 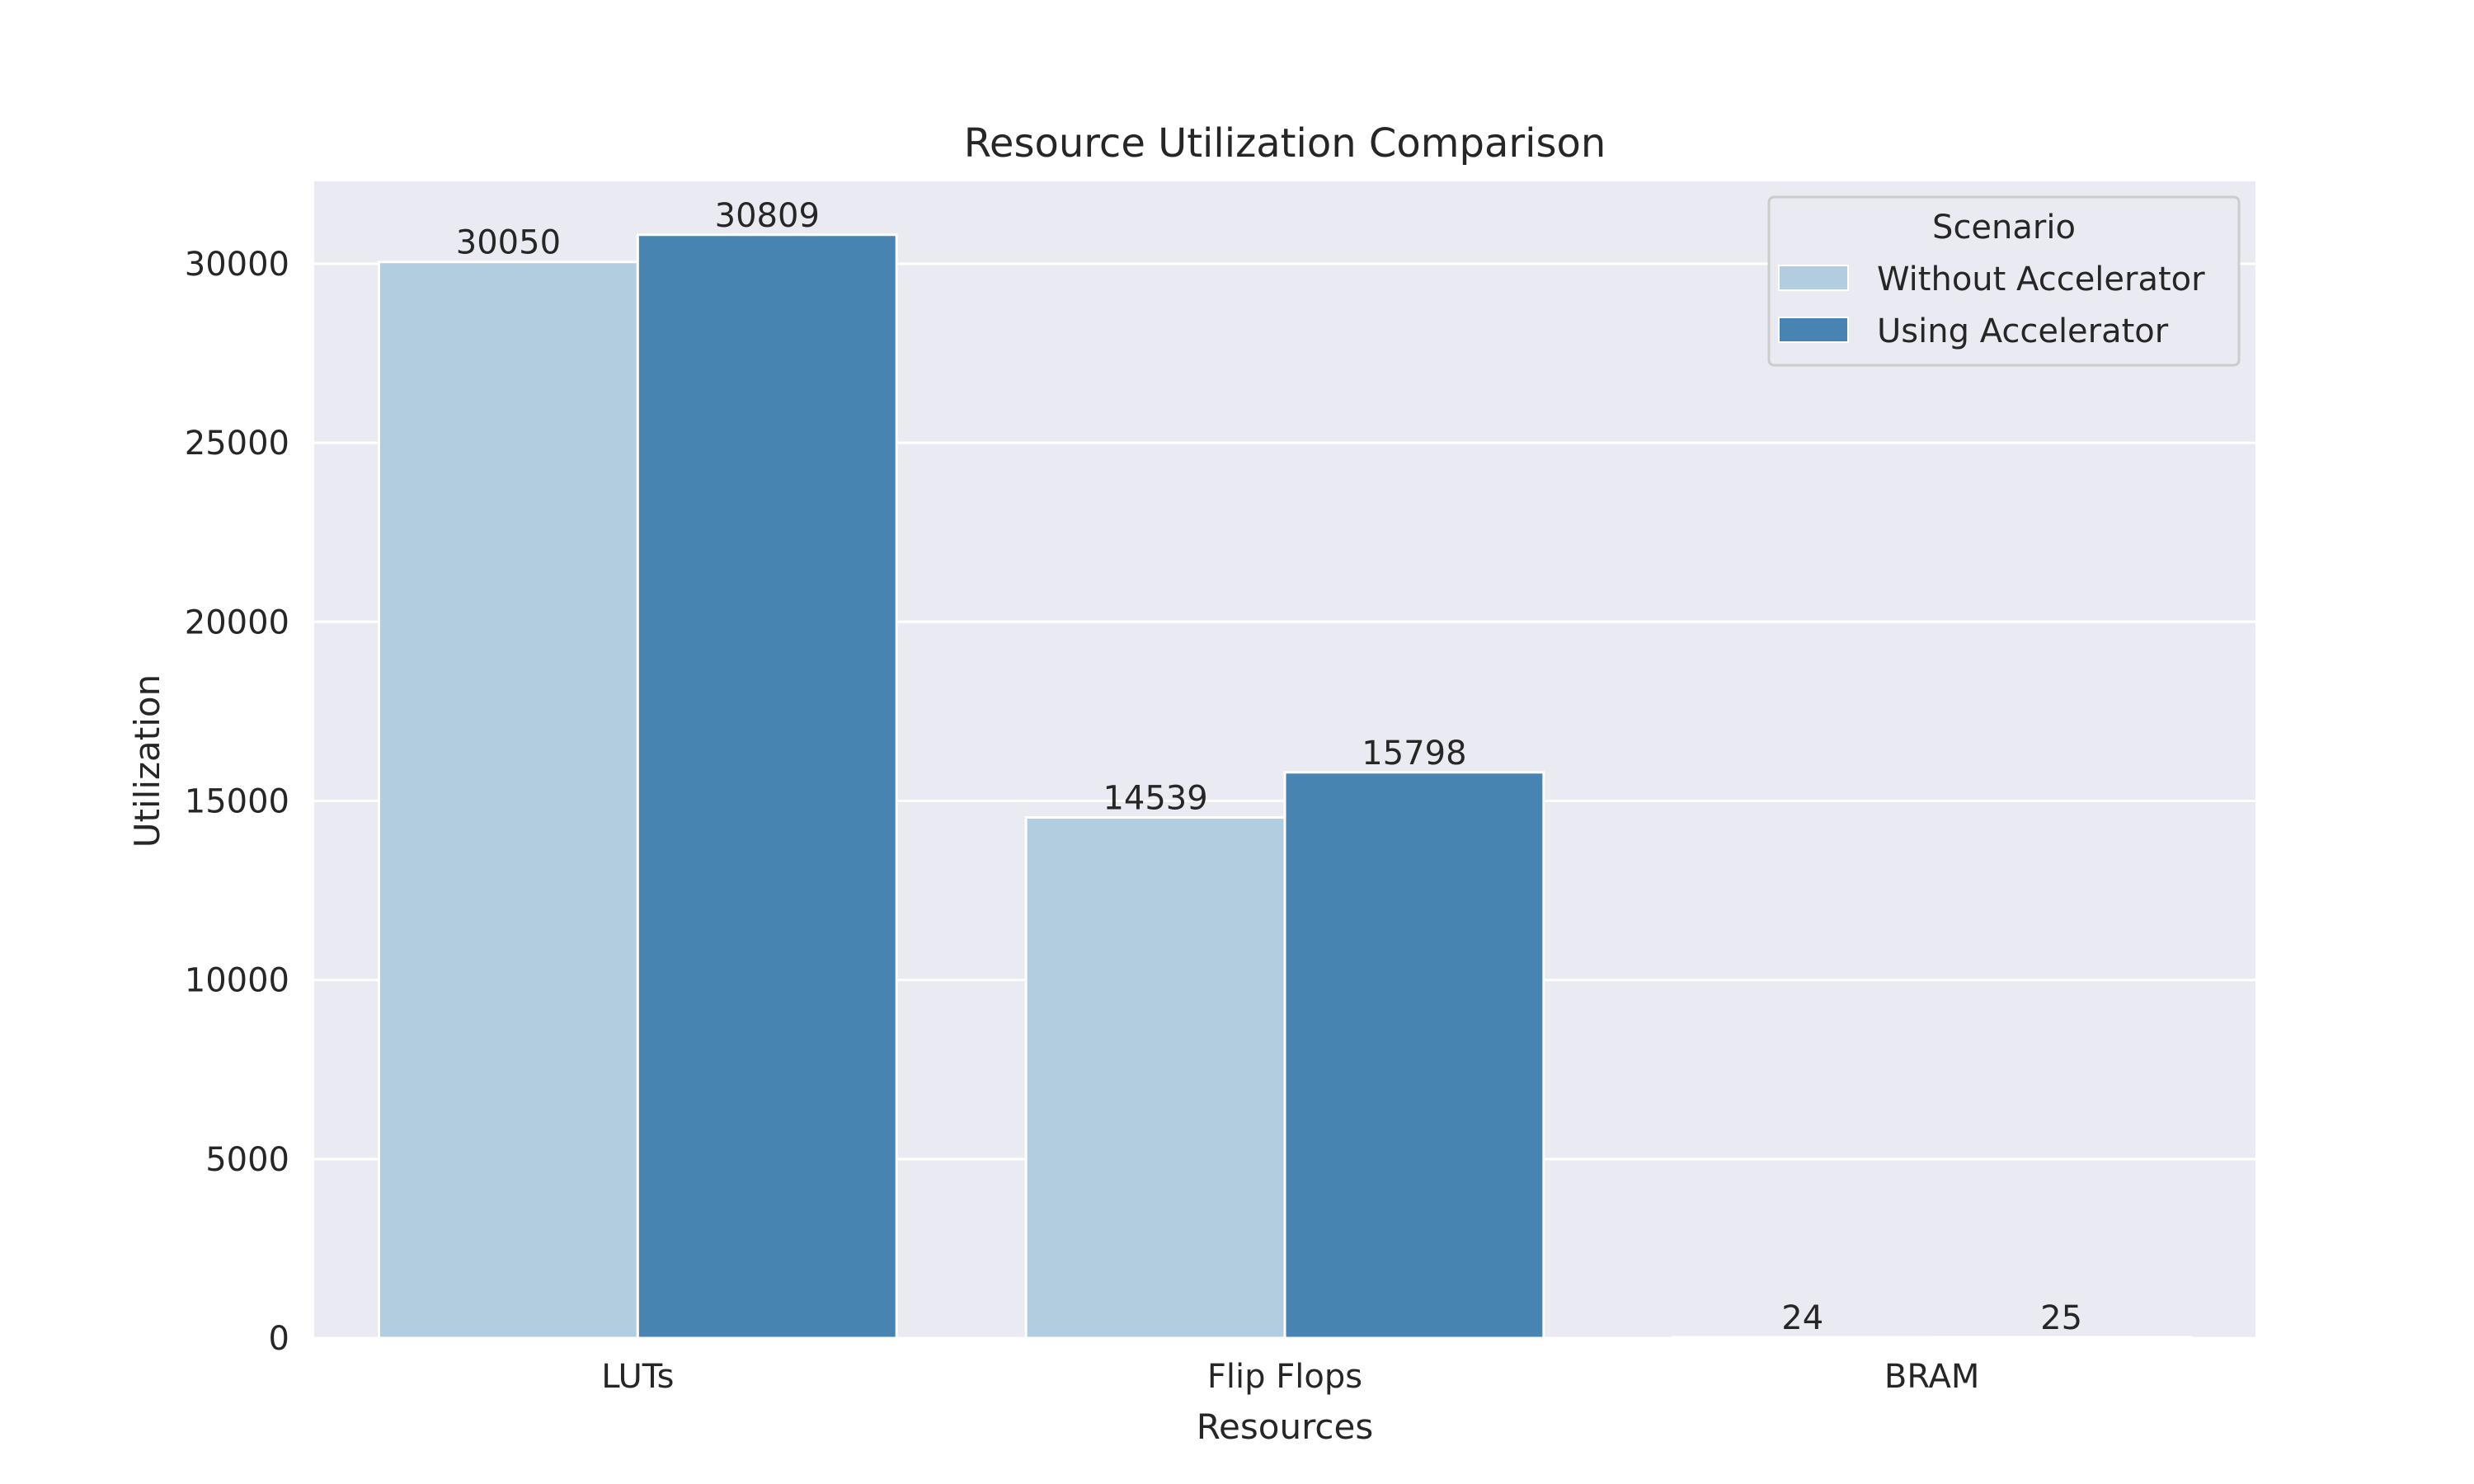 I want to click on y-ticks: 0 5000 10000 15000 20000 25000 30000, so click(x=237, y=802).